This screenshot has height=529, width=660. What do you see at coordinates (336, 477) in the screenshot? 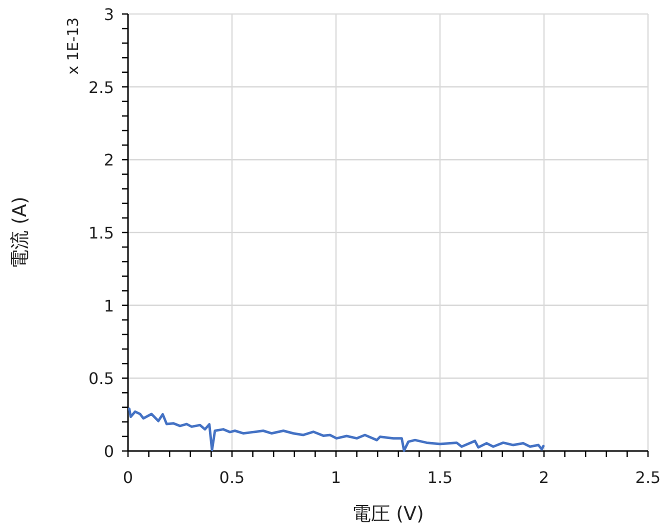
I see `x-tick-label: 1` at bounding box center [336, 477].